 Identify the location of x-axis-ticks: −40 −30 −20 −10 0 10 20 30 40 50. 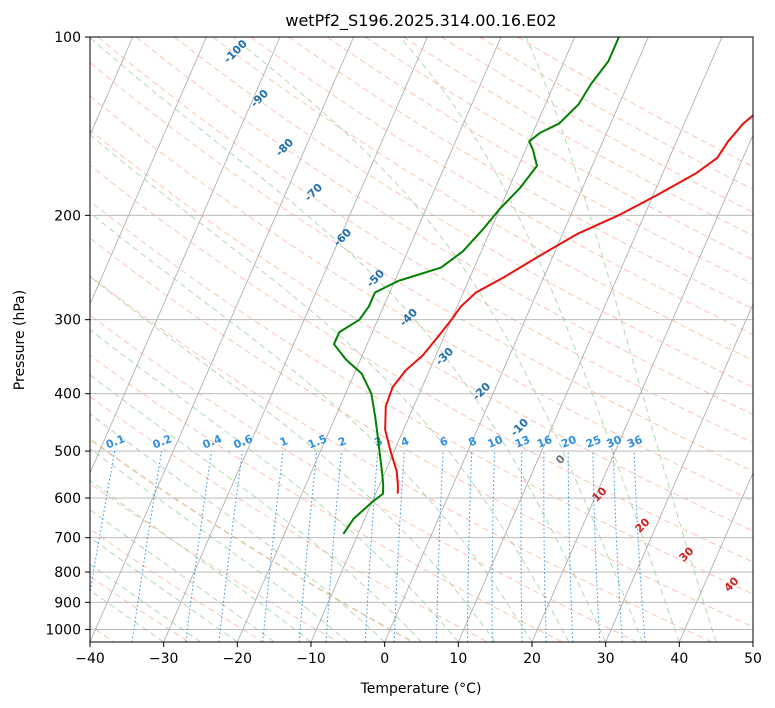
(418, 654).